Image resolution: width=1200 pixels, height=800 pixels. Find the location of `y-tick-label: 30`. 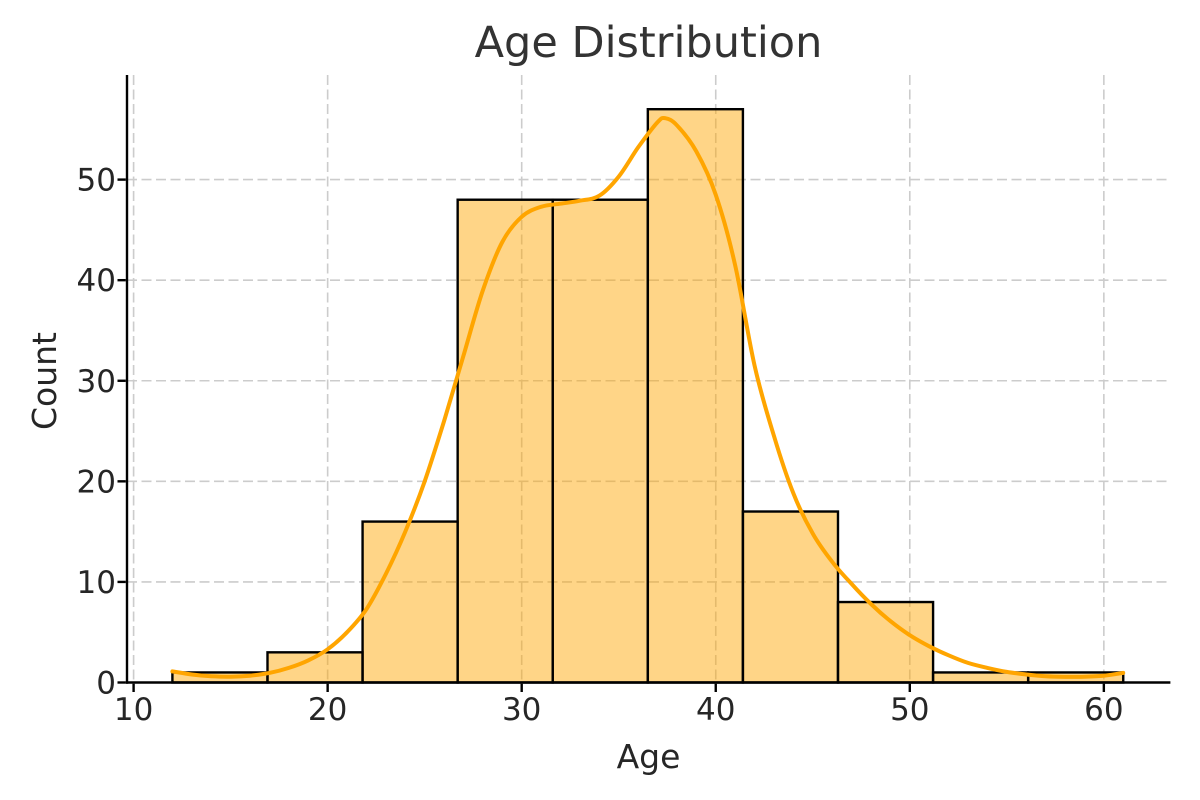

y-tick-label: 30 is located at coordinates (96, 382).